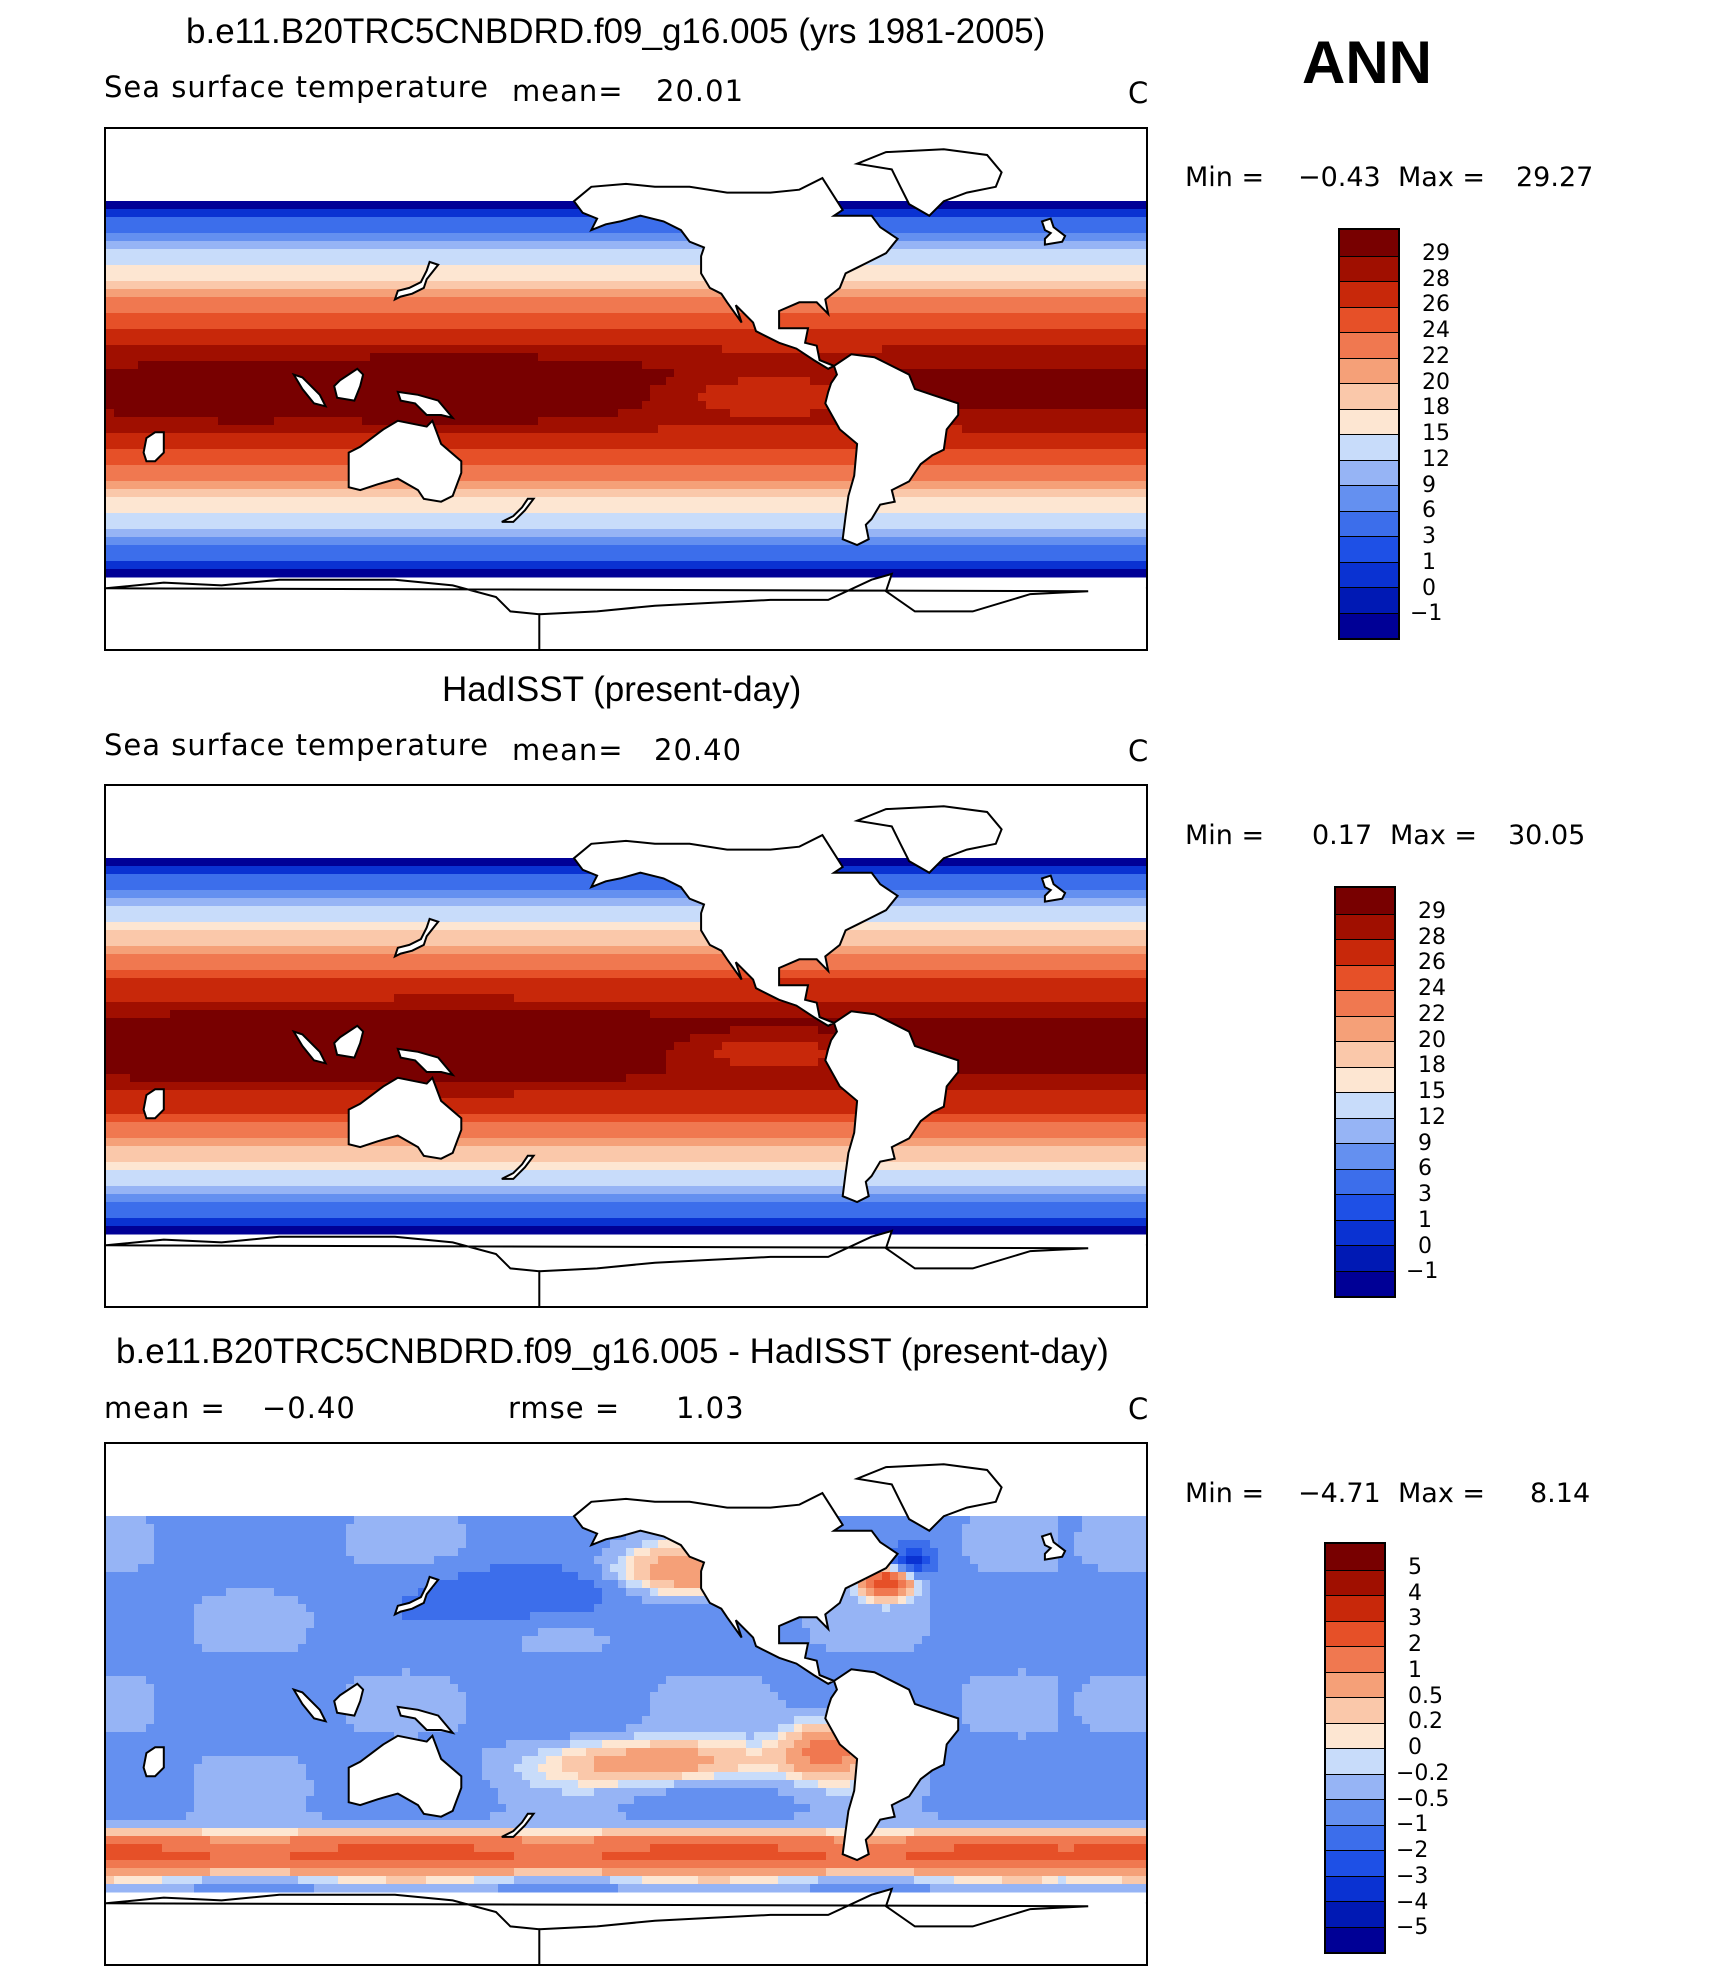  I want to click on colorbar-tick-label: 18, so click(1432, 1066).